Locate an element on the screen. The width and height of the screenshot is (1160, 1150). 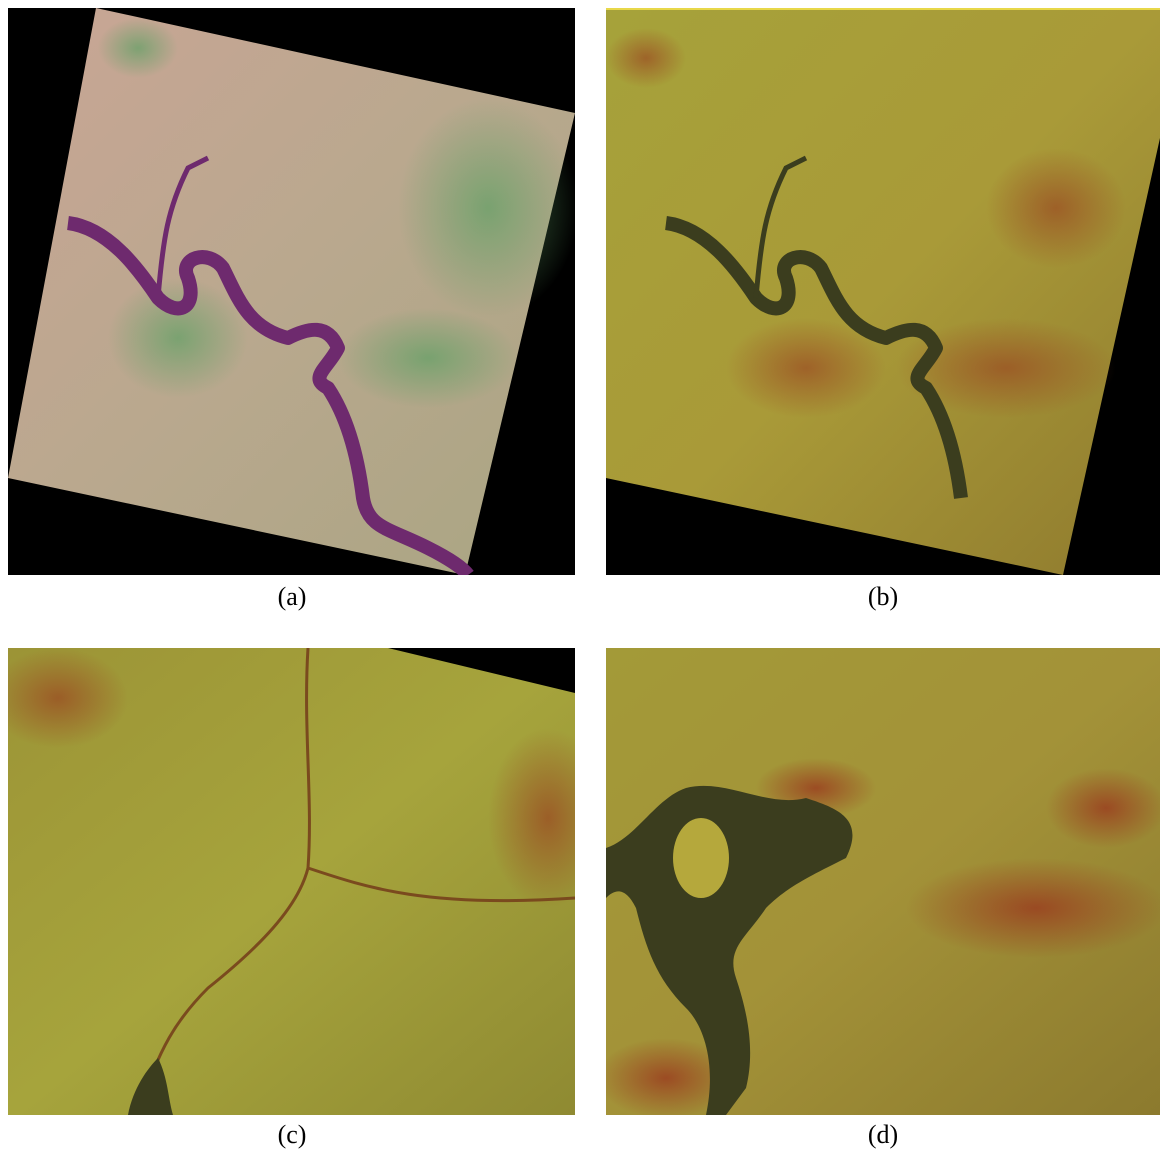
caption: (c) is located at coordinates (292, 1134).